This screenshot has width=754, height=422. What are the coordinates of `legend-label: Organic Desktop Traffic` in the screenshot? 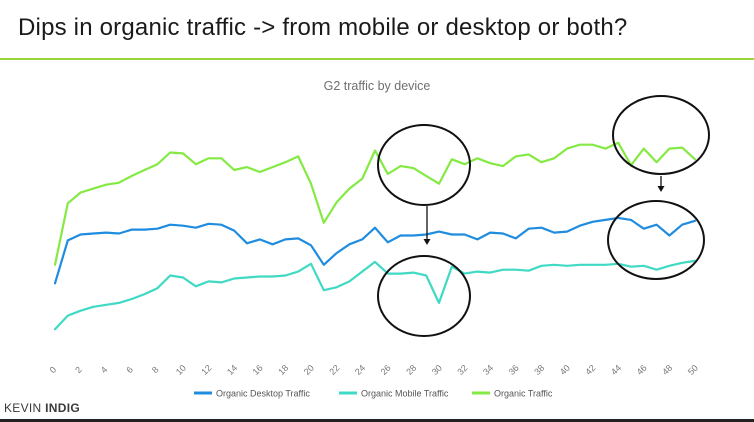 It's located at (263, 394).